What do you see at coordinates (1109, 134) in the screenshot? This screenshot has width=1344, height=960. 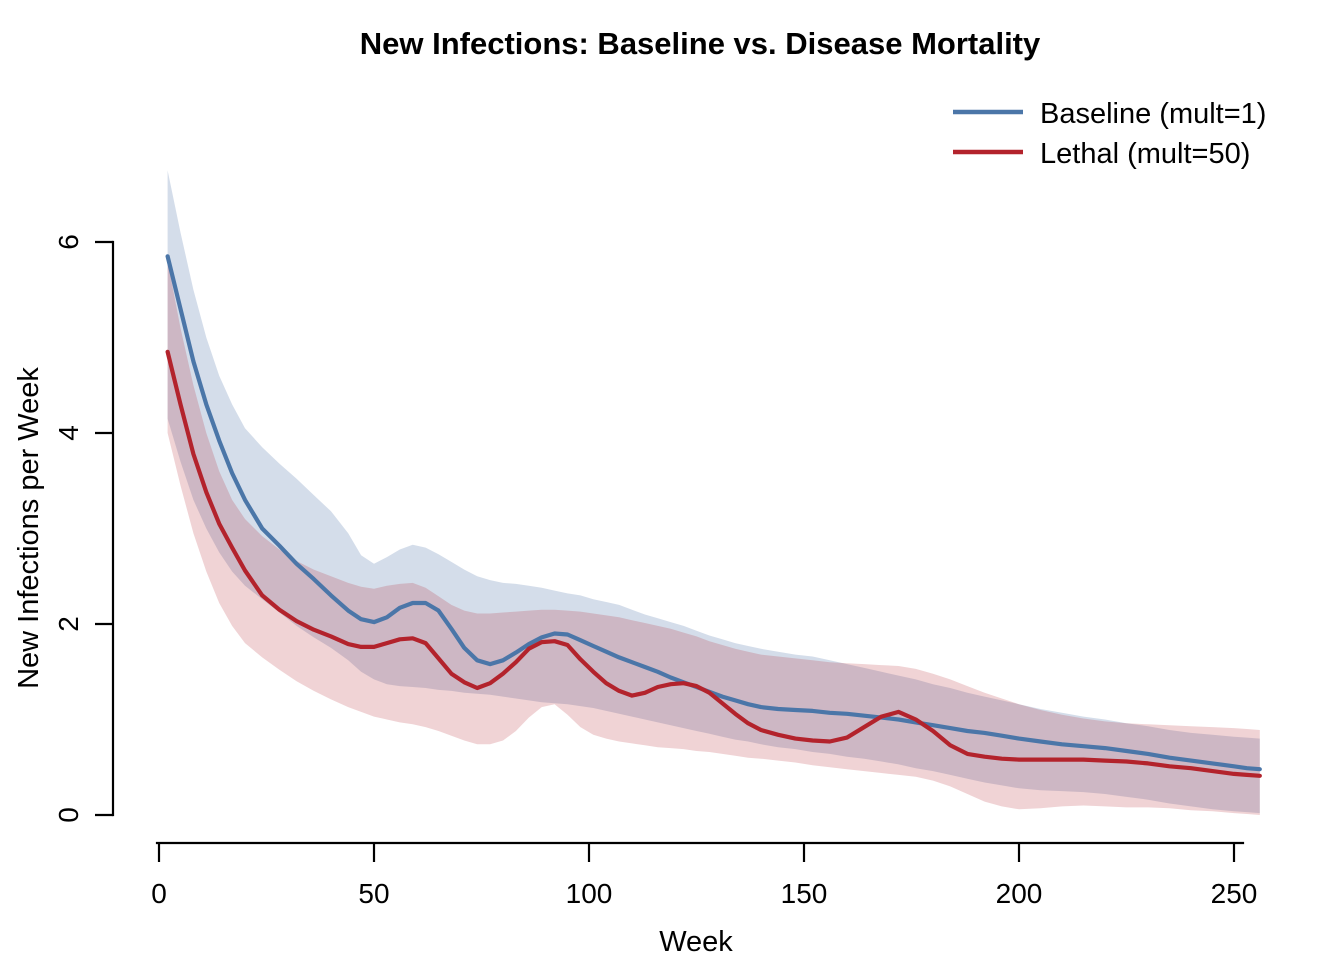 I see `legend: Baseline (mult=1) Lethal (mult=50)` at bounding box center [1109, 134].